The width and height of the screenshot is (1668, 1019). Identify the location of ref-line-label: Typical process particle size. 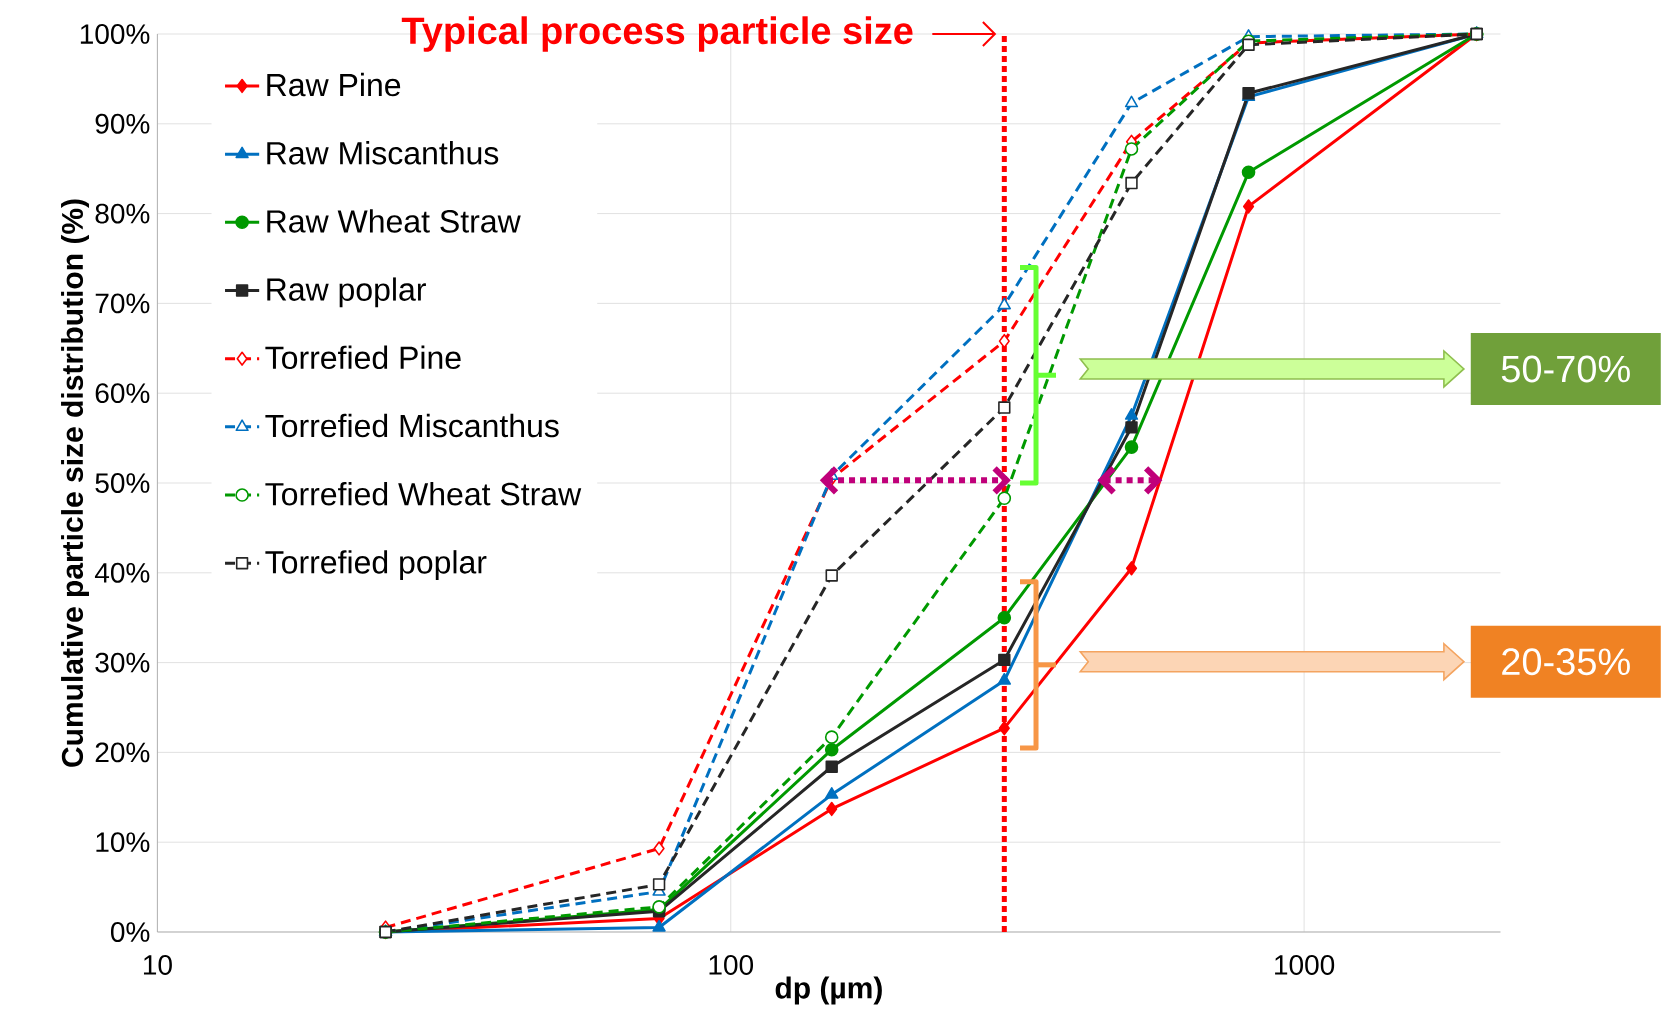
(657, 34).